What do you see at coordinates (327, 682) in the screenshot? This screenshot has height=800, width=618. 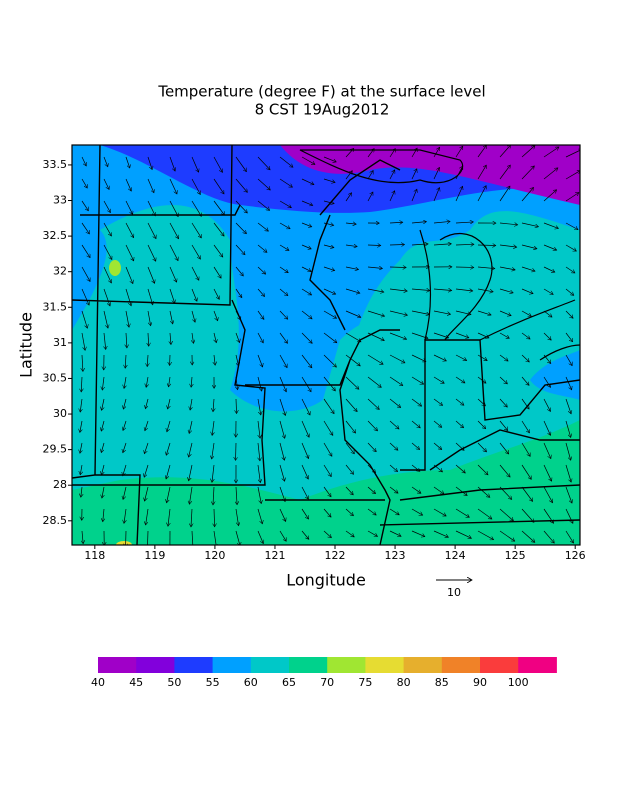 I see `colorbar-label: 70` at bounding box center [327, 682].